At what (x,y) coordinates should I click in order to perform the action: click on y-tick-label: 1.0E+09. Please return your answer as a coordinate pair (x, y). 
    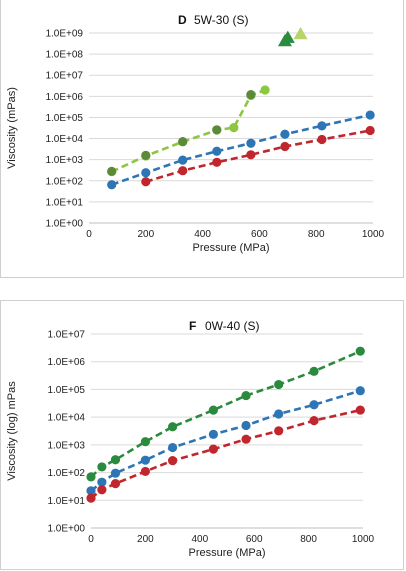
    Looking at the image, I should click on (64, 34).